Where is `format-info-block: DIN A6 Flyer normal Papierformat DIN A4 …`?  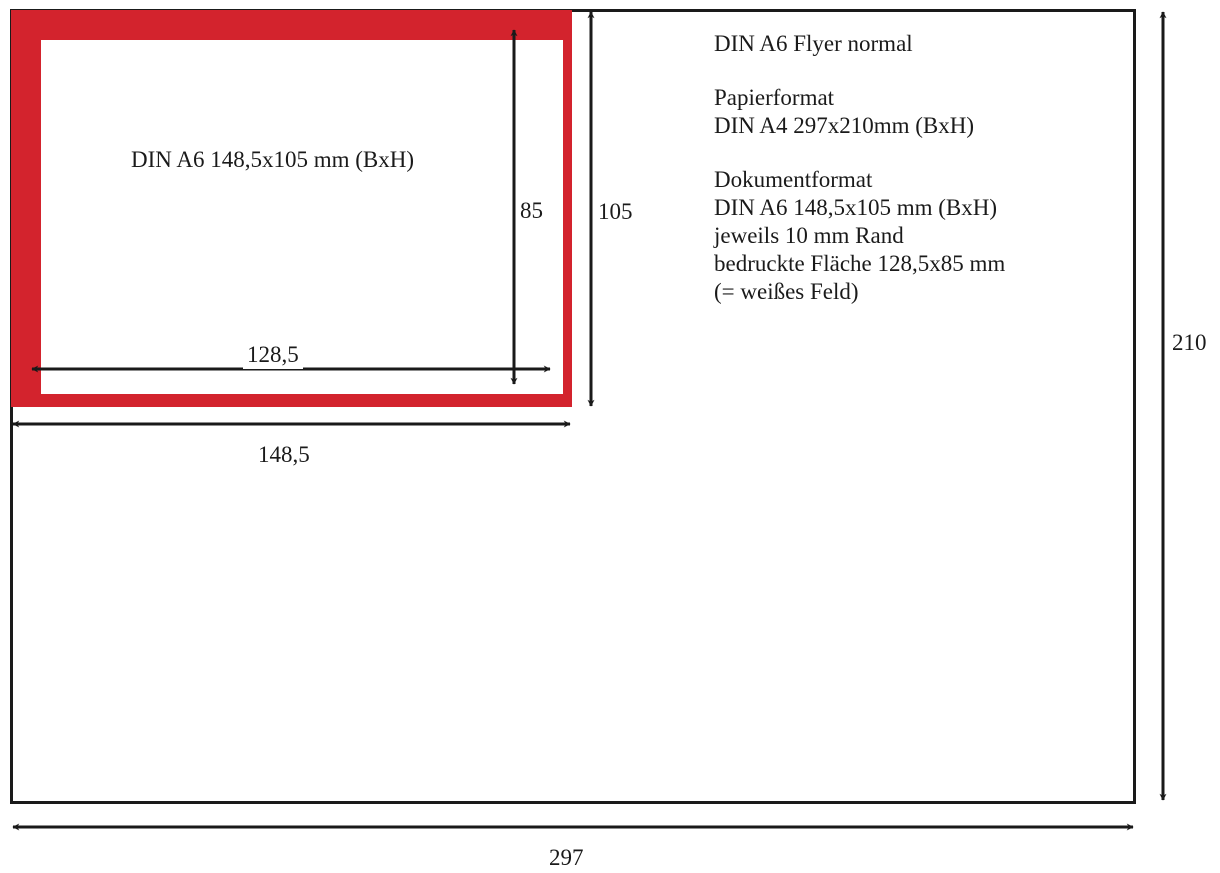 format-info-block: DIN A6 Flyer normal Papierformat DIN A4 … is located at coordinates (859, 168).